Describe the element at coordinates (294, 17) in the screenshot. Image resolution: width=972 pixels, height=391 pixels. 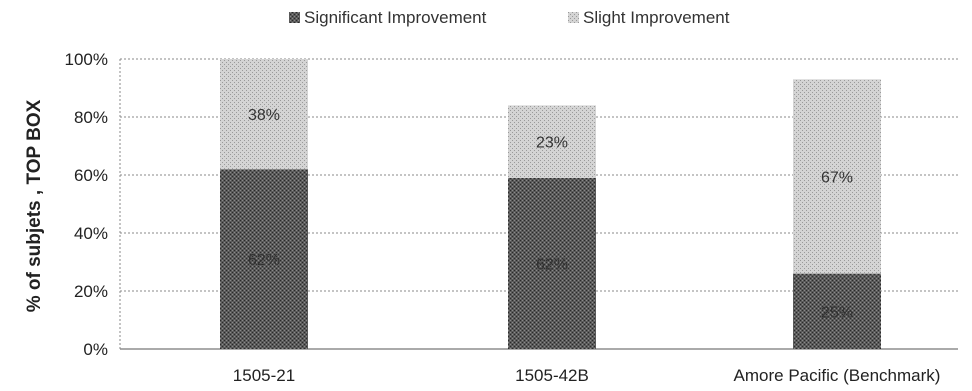
I see `legend-swatch-significant` at that location.